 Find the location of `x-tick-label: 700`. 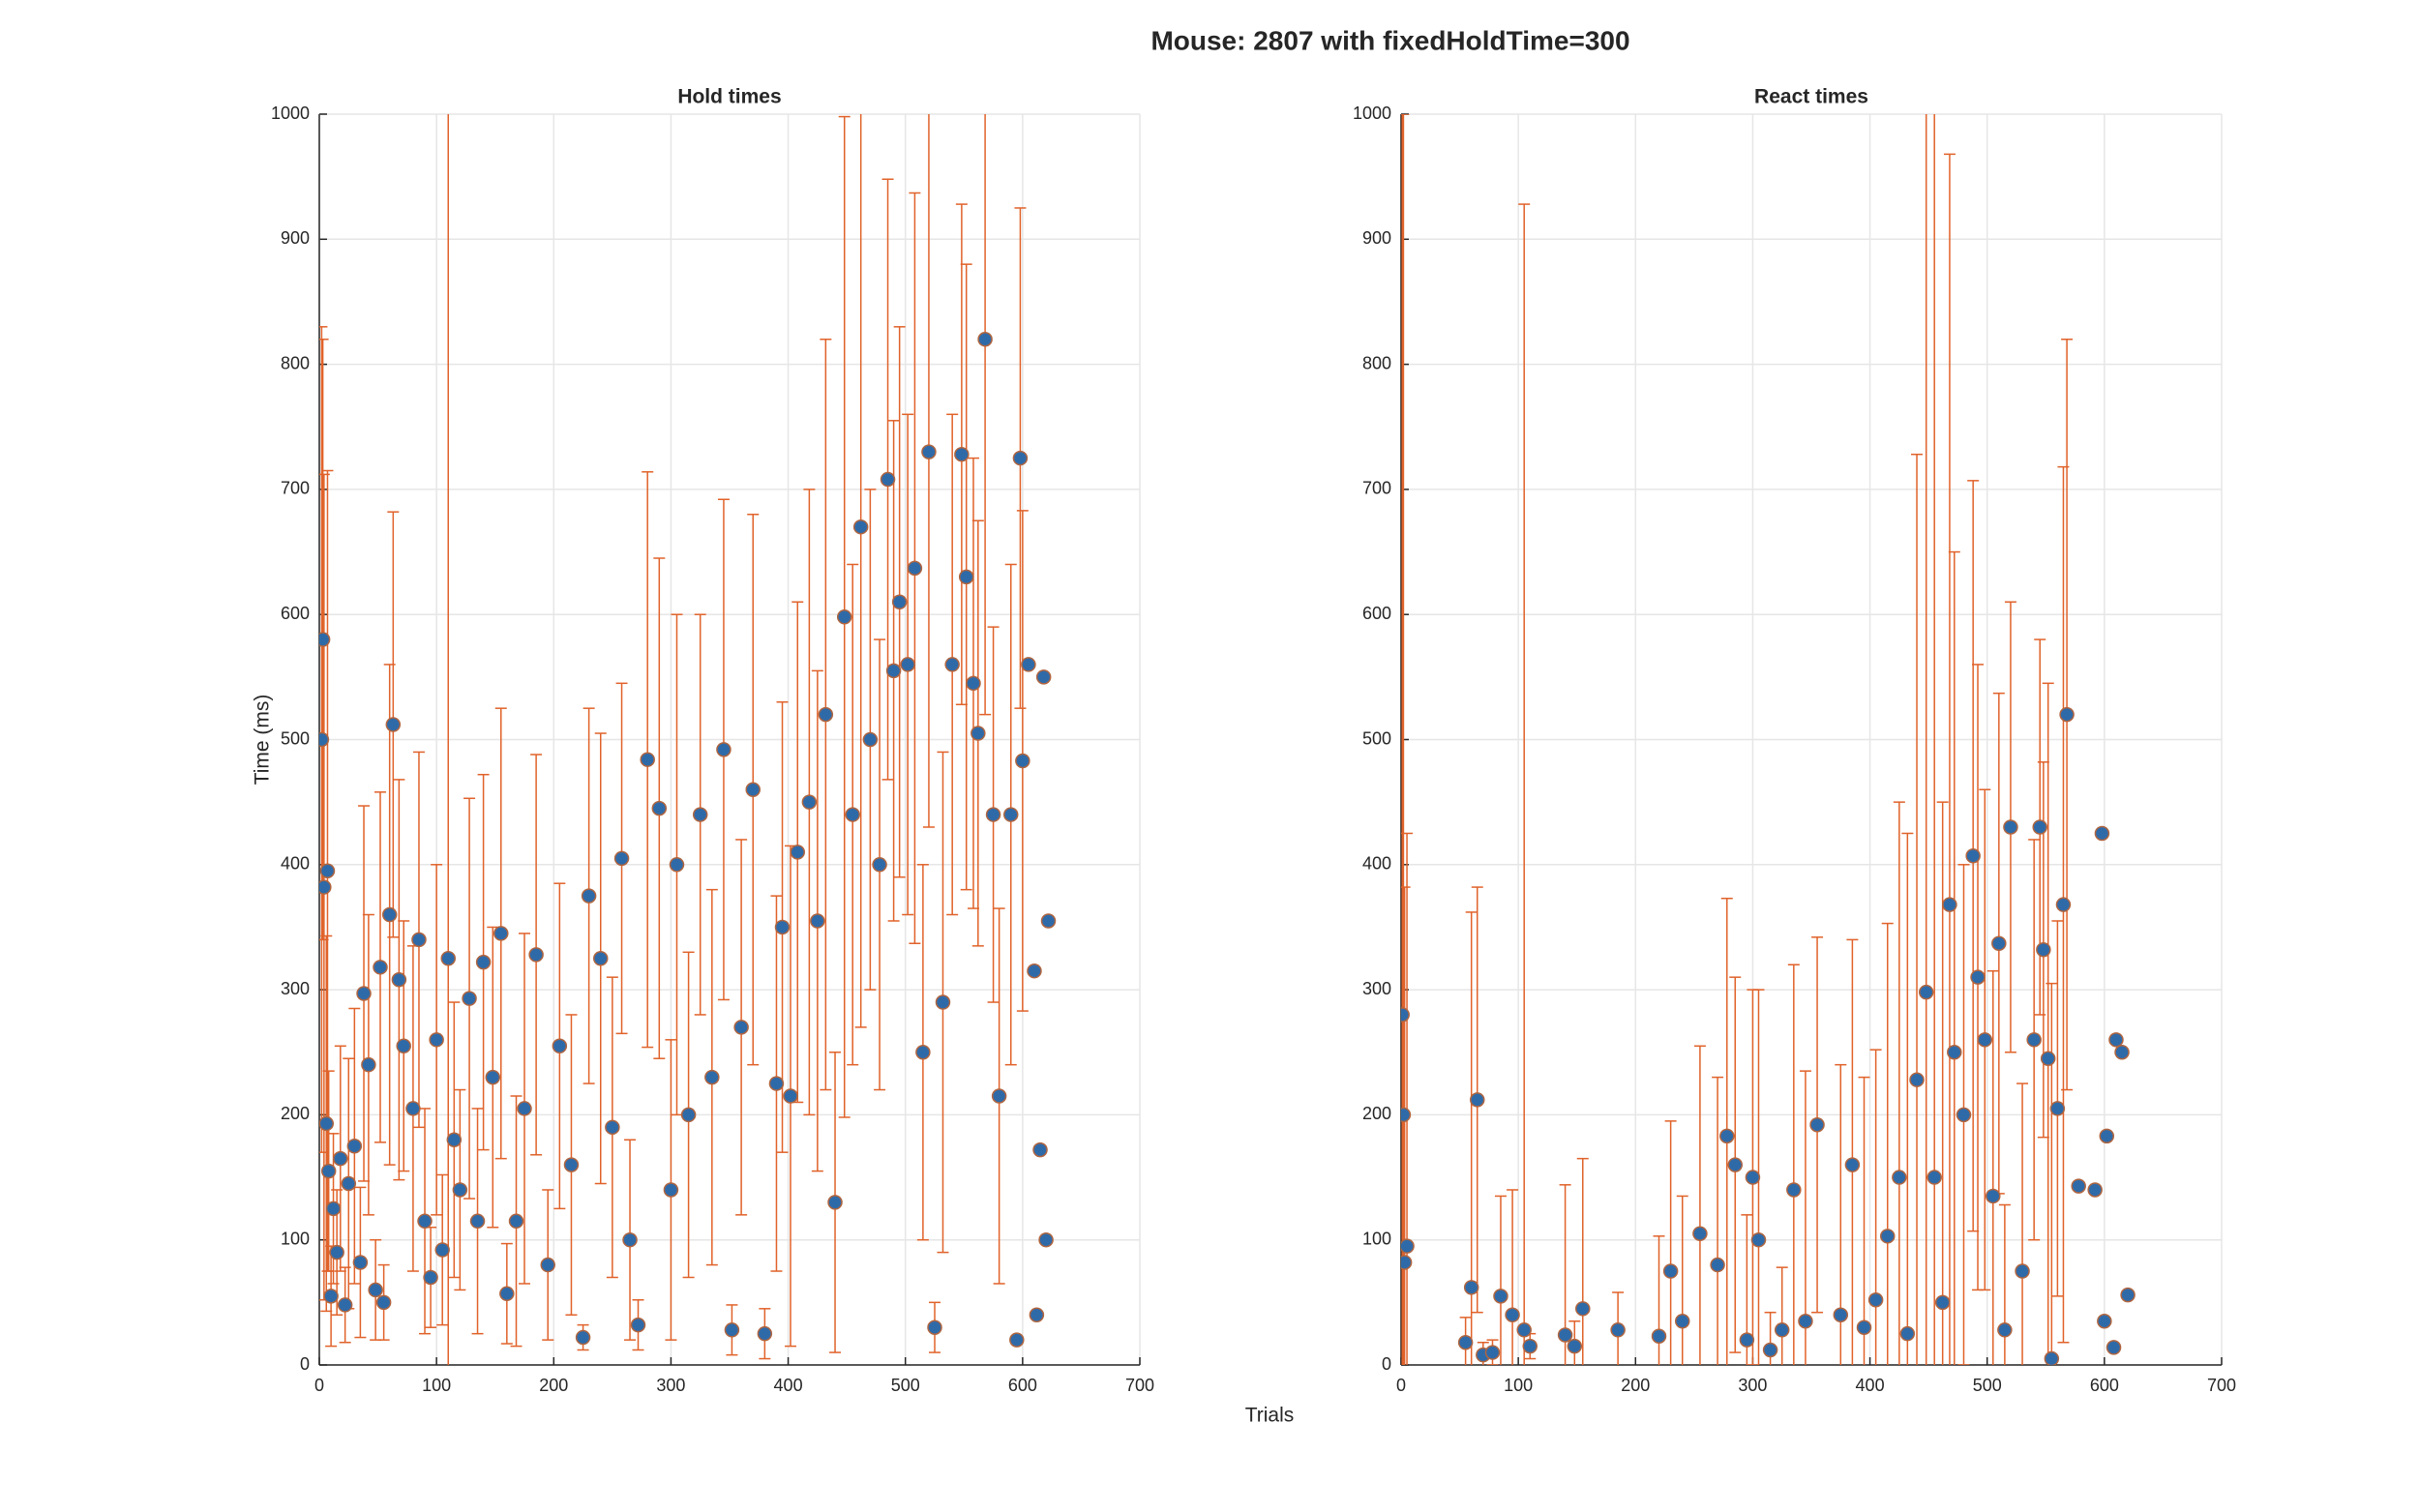

x-tick-label: 700 is located at coordinates (1140, 1386).